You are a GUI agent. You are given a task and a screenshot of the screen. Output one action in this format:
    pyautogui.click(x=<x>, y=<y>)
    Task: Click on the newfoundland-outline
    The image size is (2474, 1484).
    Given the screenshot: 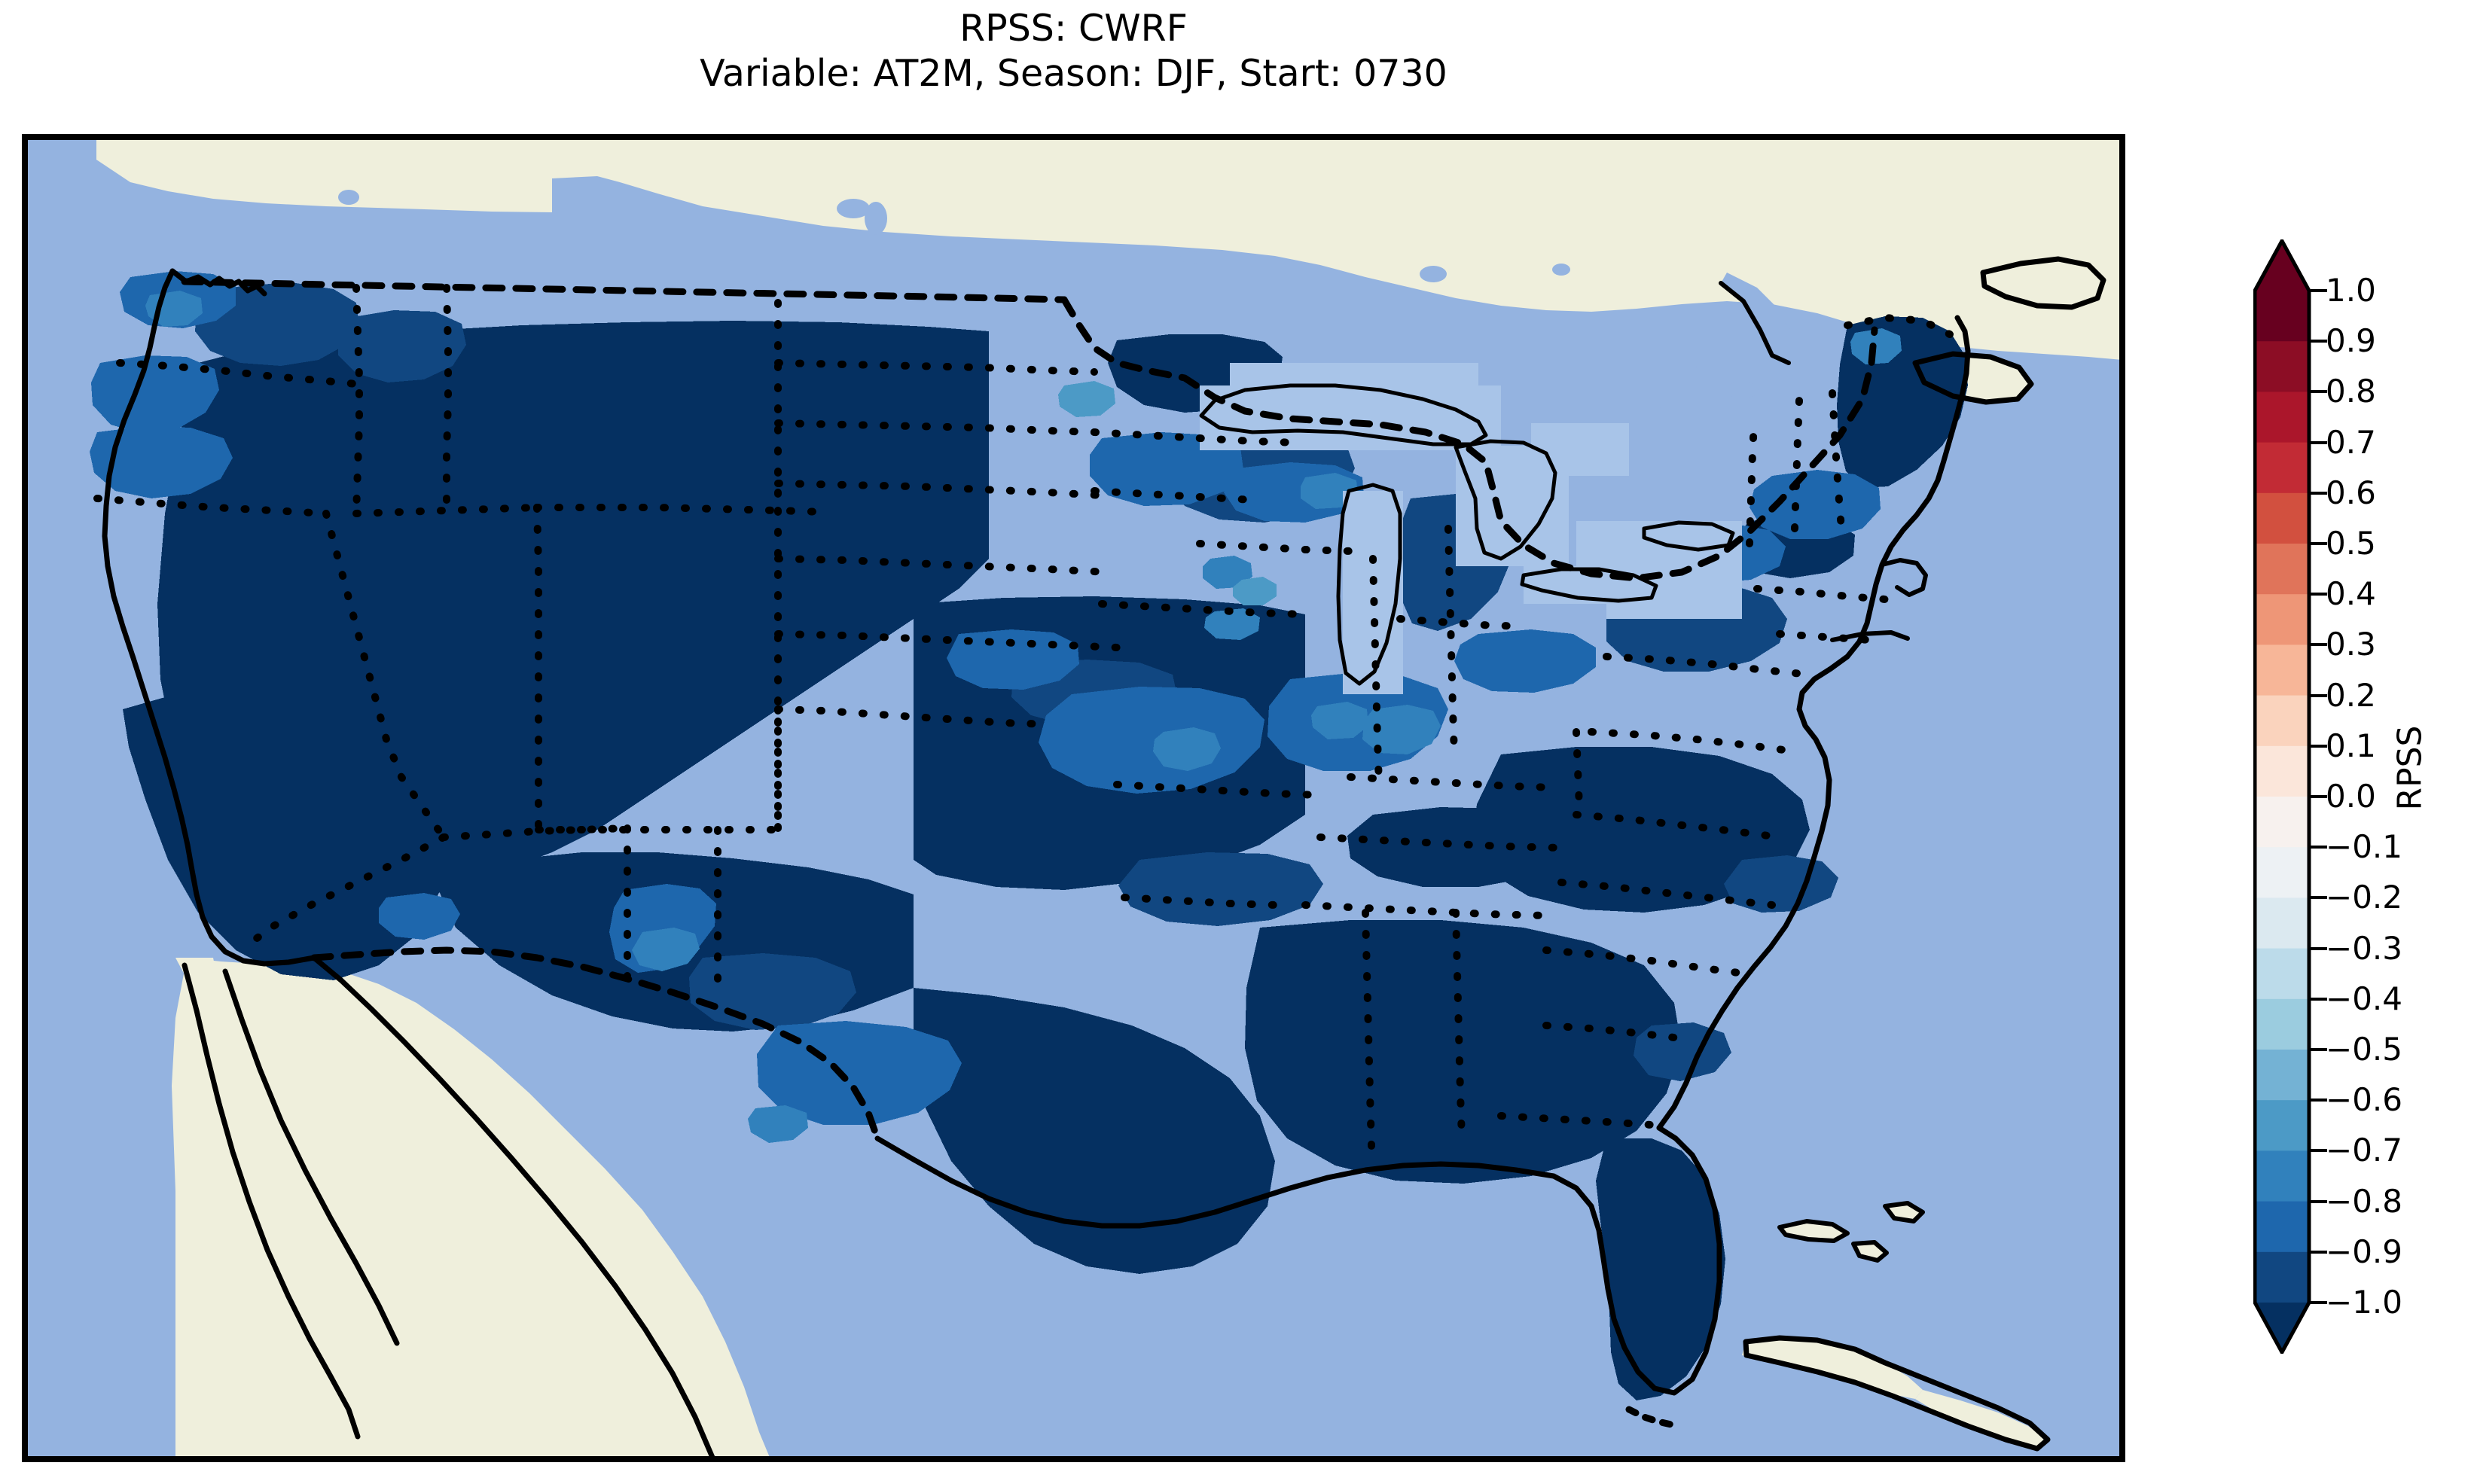 What is the action you would take?
    pyautogui.click(x=2043, y=283)
    